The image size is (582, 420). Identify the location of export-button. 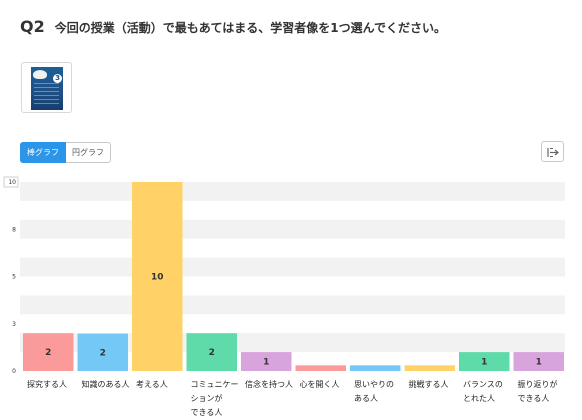
(552, 151).